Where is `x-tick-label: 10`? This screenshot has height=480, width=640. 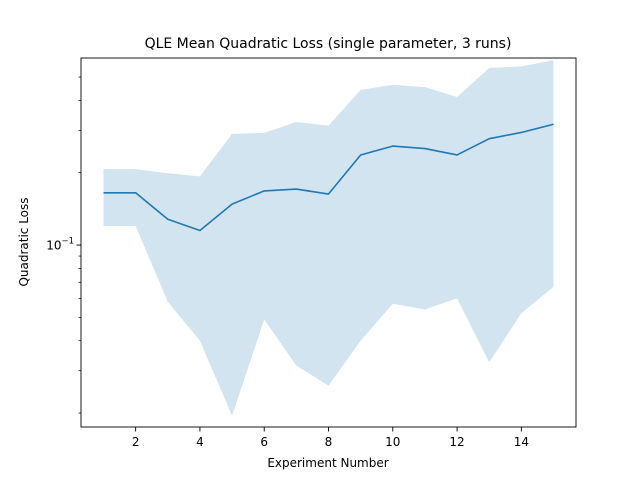 x-tick-label: 10 is located at coordinates (392, 442).